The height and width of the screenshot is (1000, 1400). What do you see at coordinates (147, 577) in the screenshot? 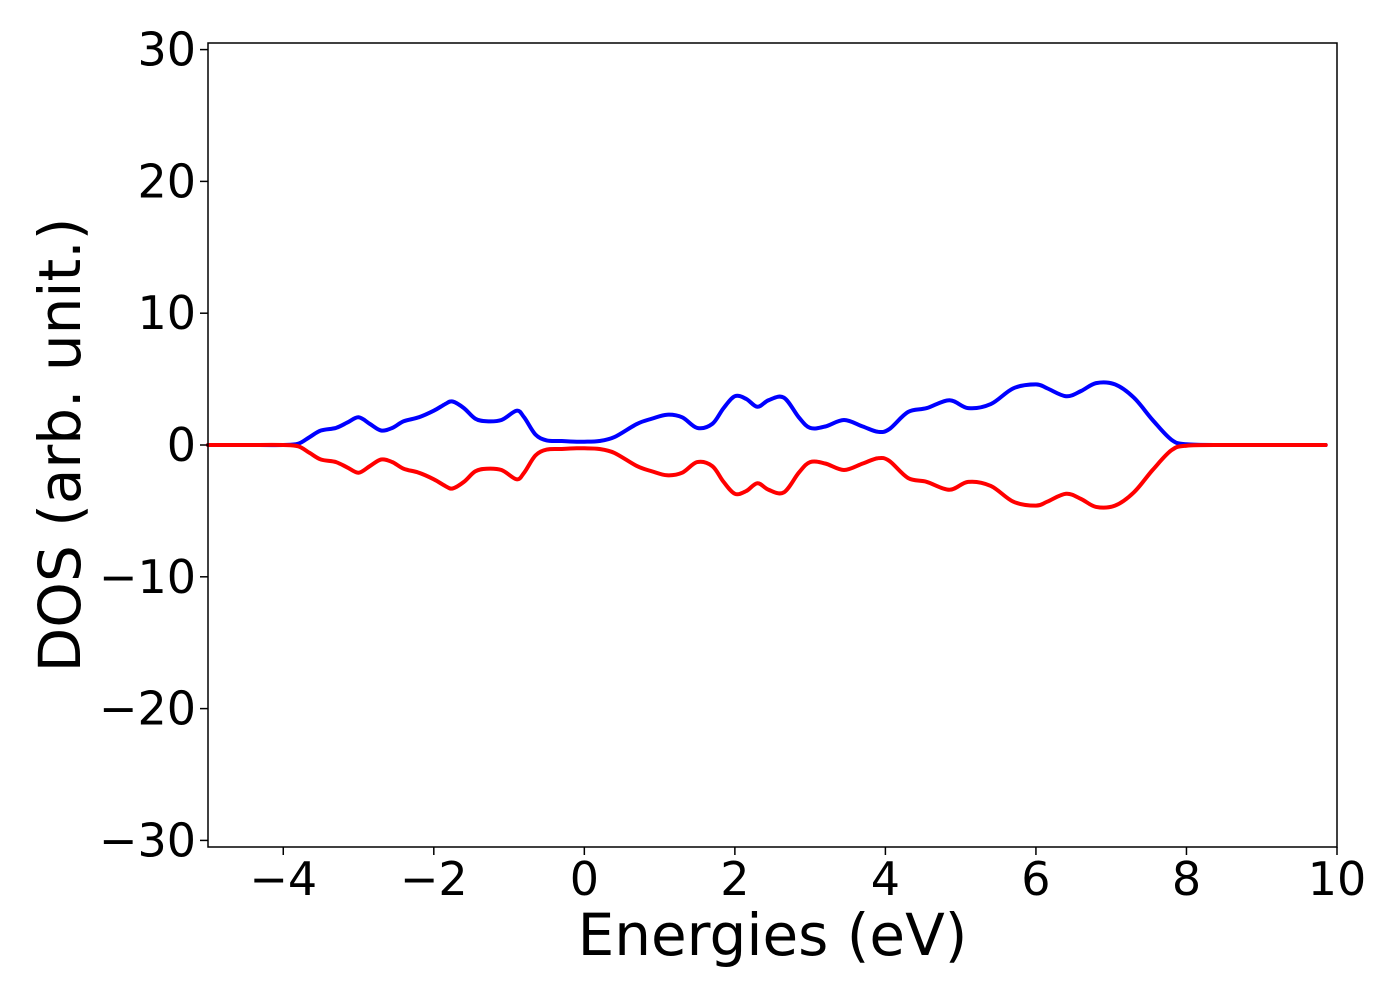
I see `y-tick-label: −10` at bounding box center [147, 577].